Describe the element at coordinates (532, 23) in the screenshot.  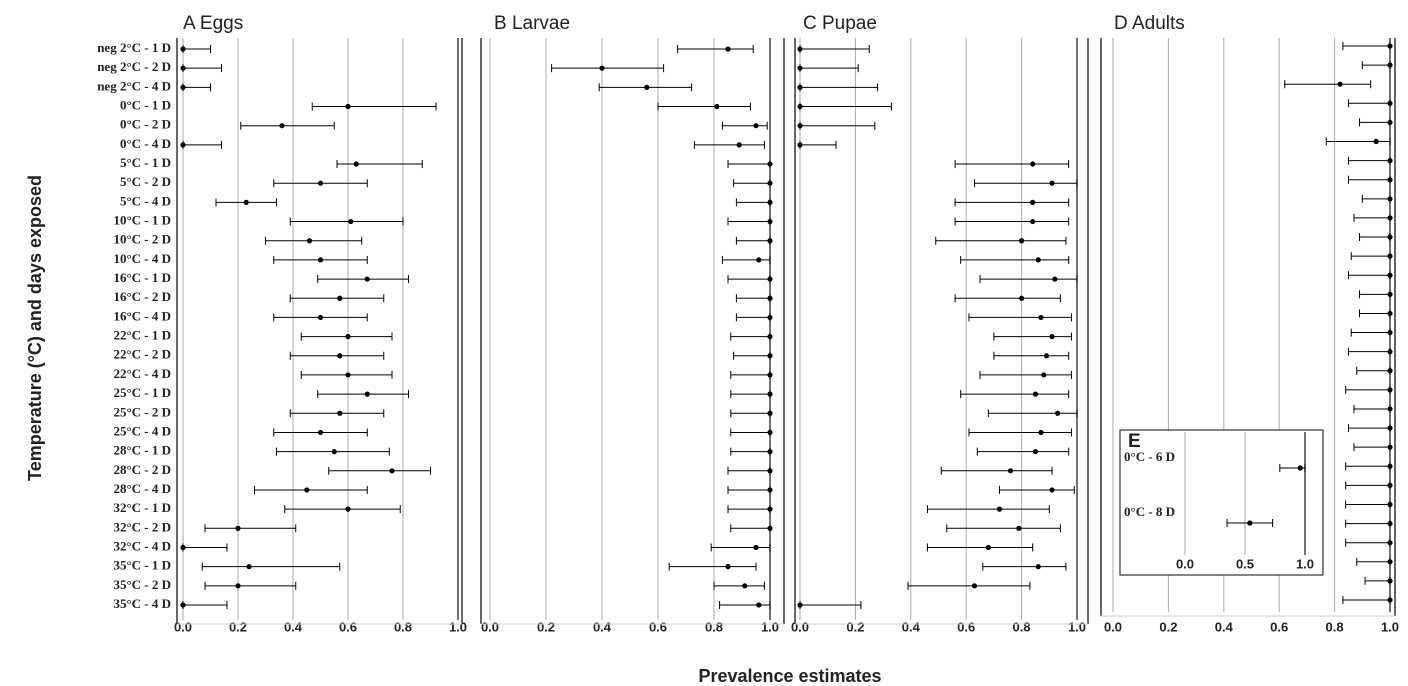
I see `panel-title: B Larvae` at that location.